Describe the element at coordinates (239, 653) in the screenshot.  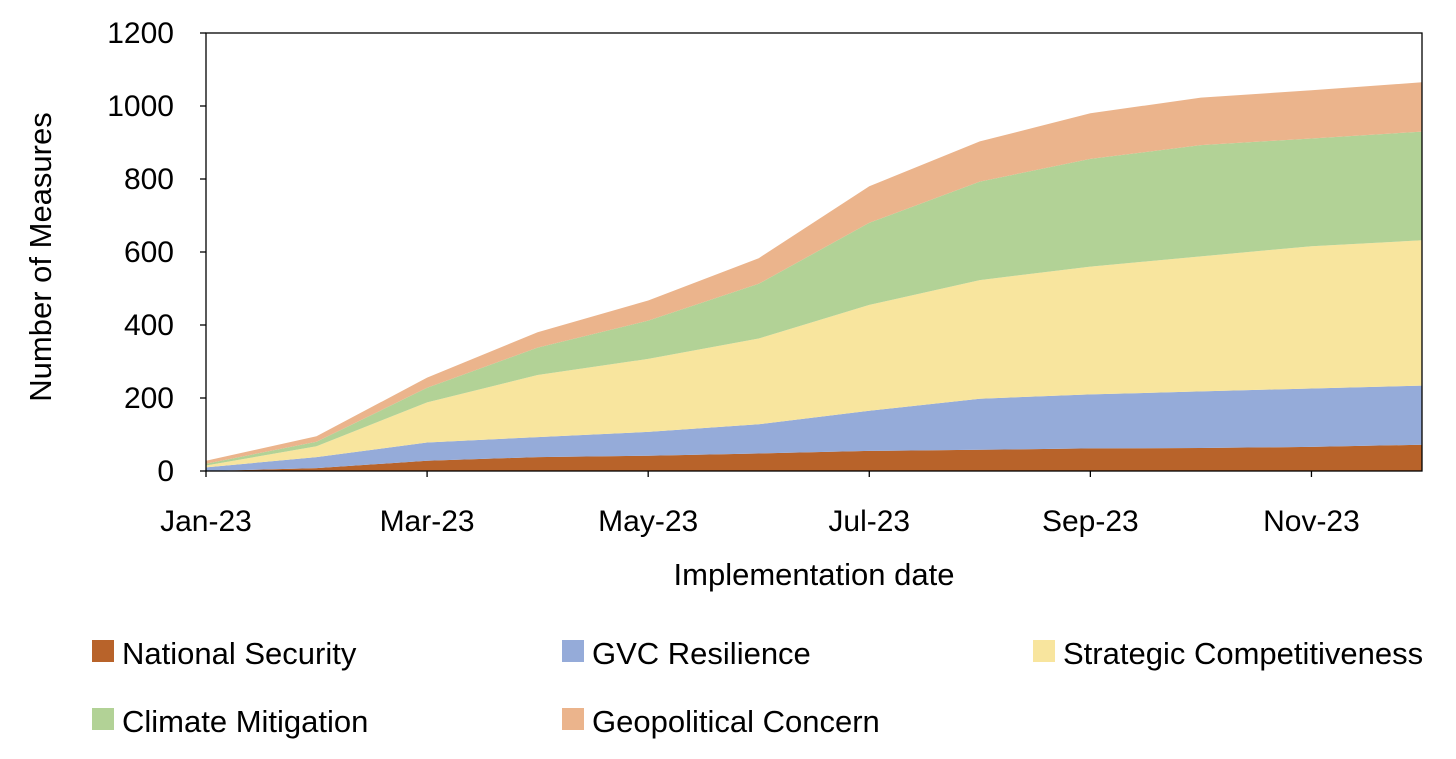
I see `legend-label-national-security: National Security` at that location.